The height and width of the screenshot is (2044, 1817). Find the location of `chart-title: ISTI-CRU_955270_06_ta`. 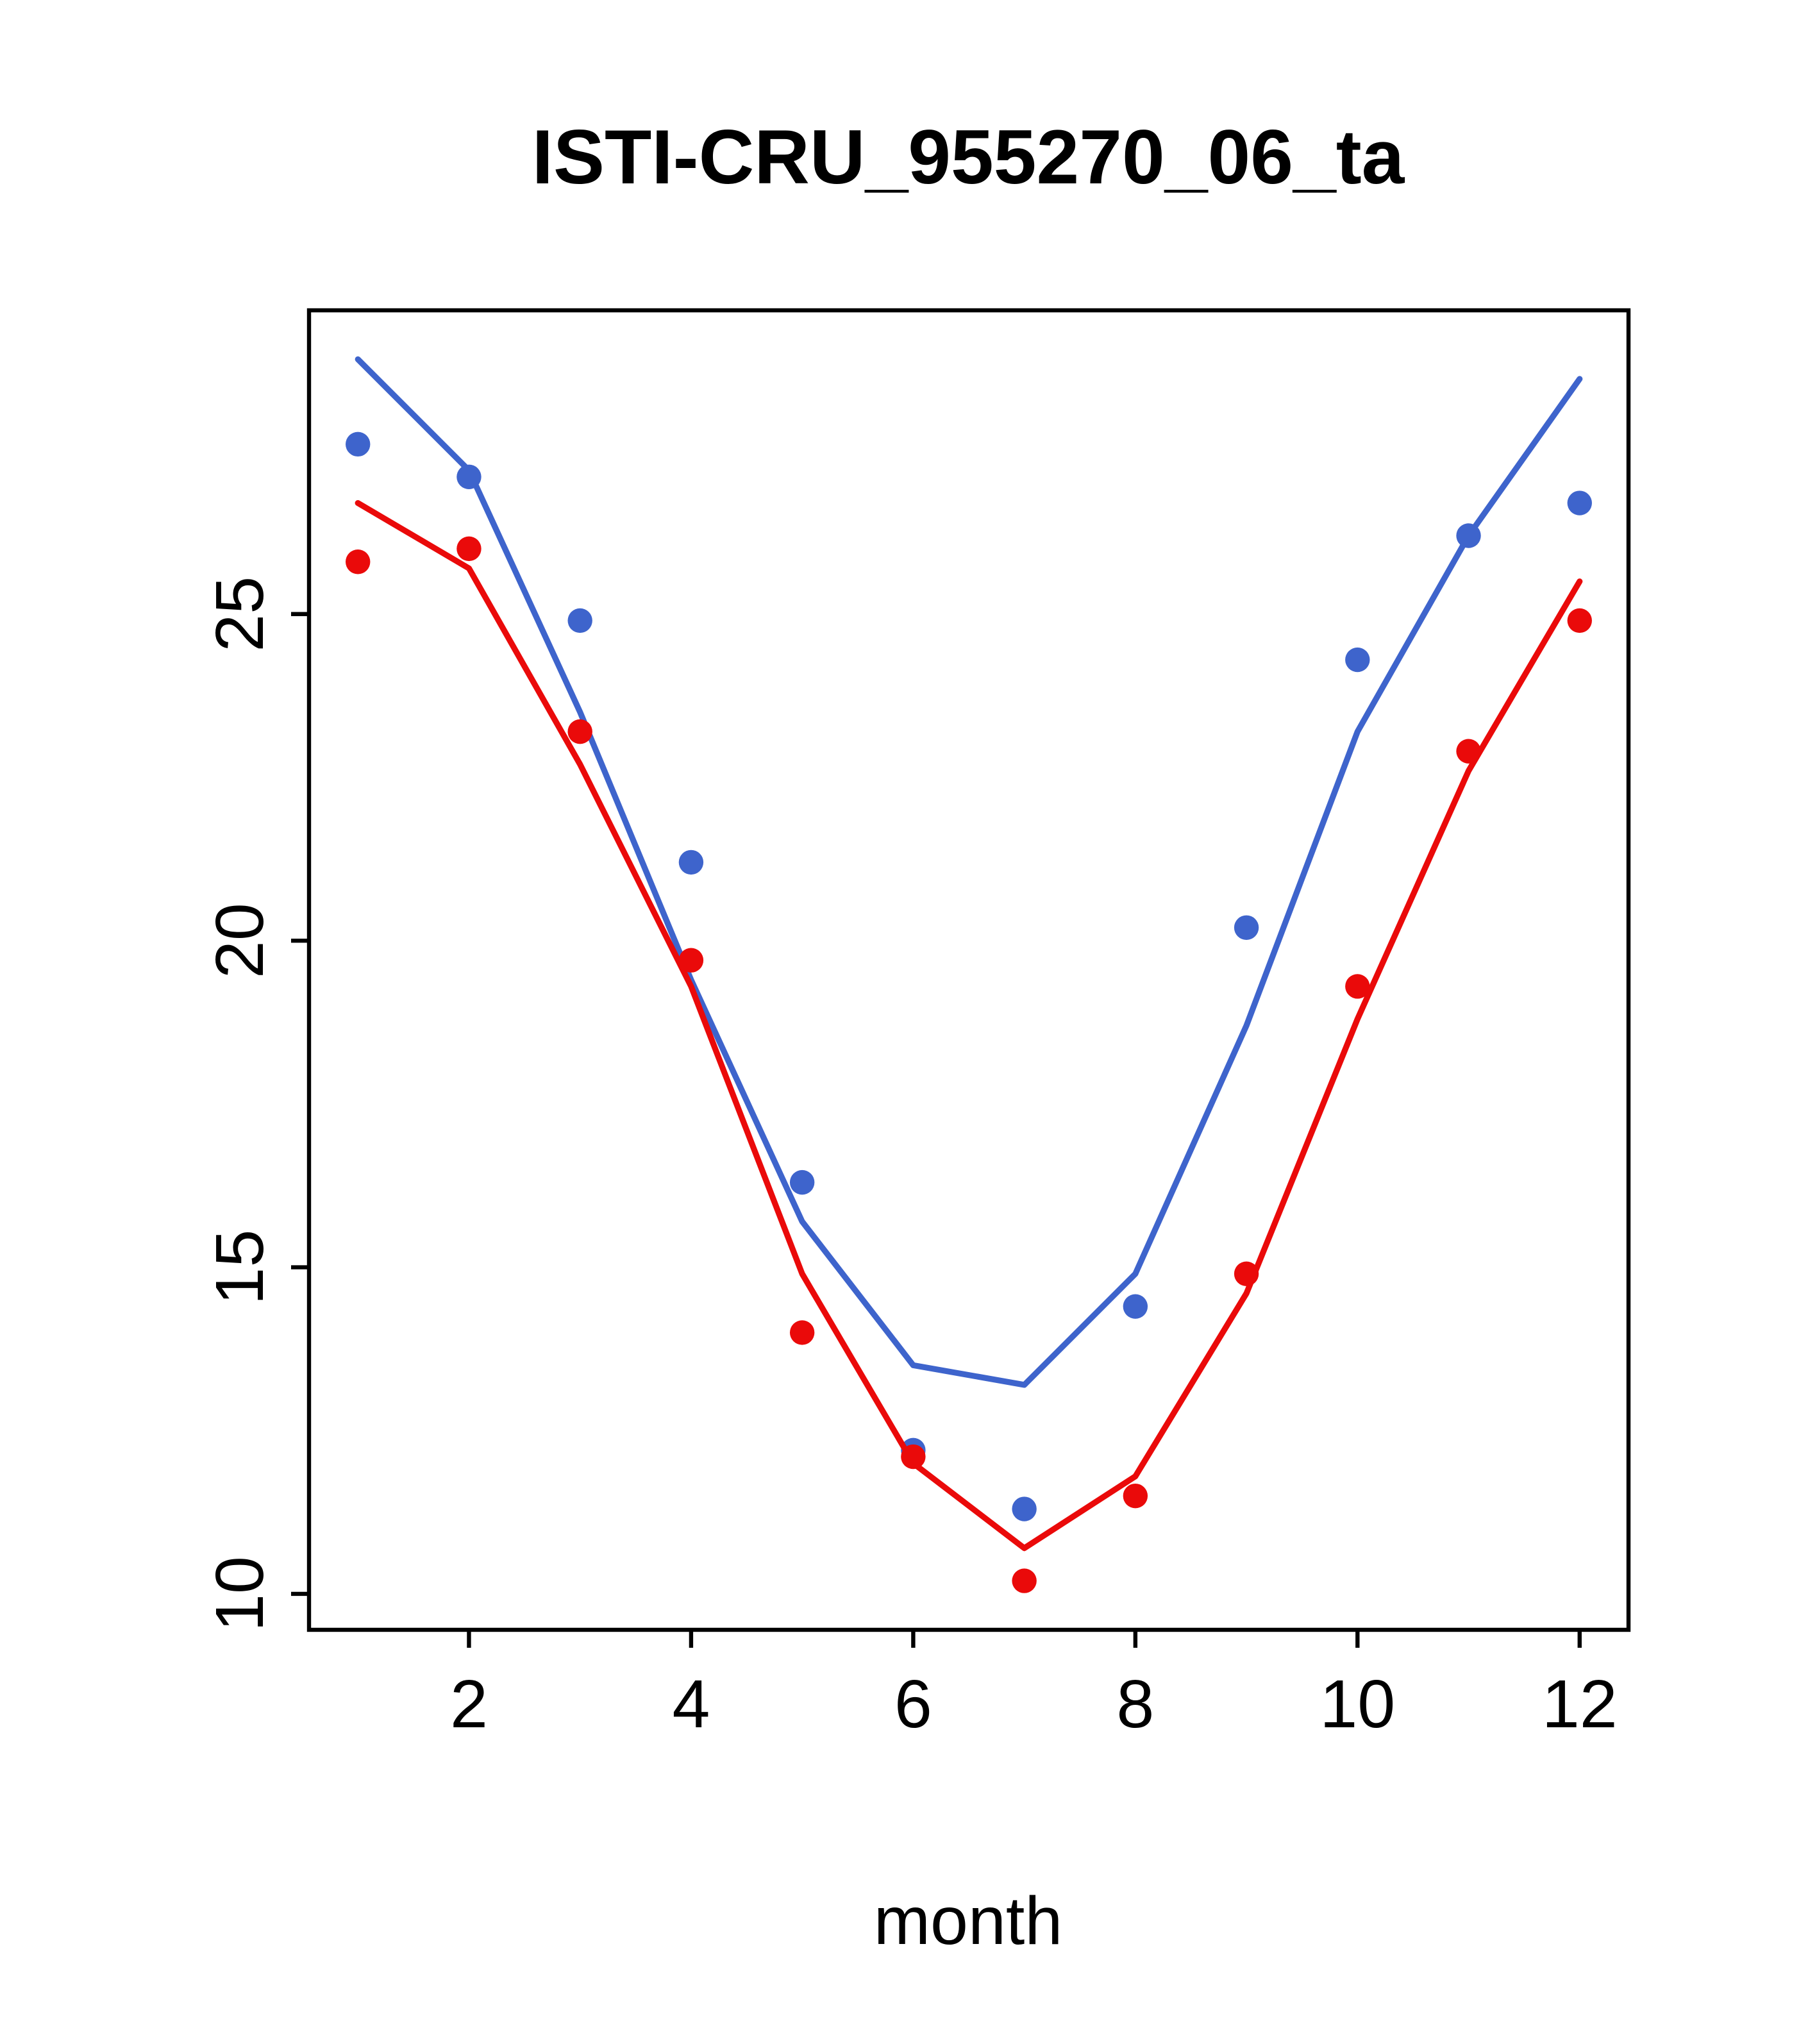

chart-title: ISTI-CRU_955270_06_ta is located at coordinates (968, 157).